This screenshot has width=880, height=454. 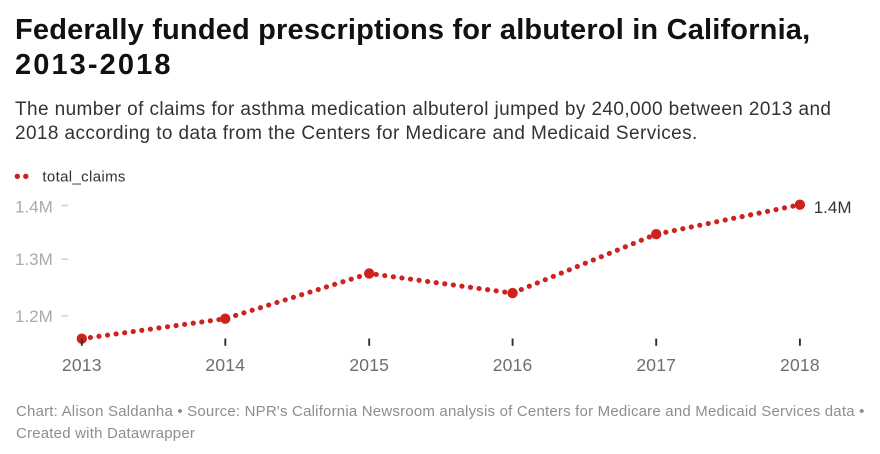 What do you see at coordinates (656, 365) in the screenshot?
I see `svg-text: 2017` at bounding box center [656, 365].